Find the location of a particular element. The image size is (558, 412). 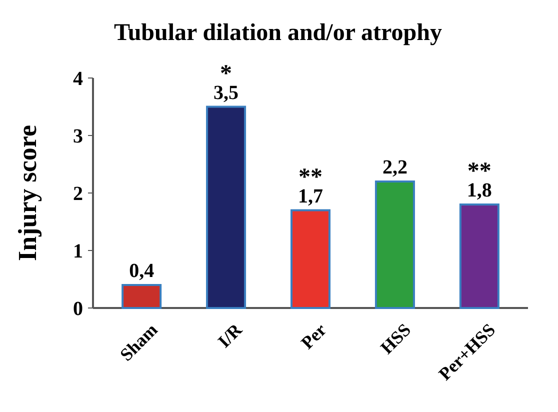

y-tick-label: 2 is located at coordinates (78, 194).